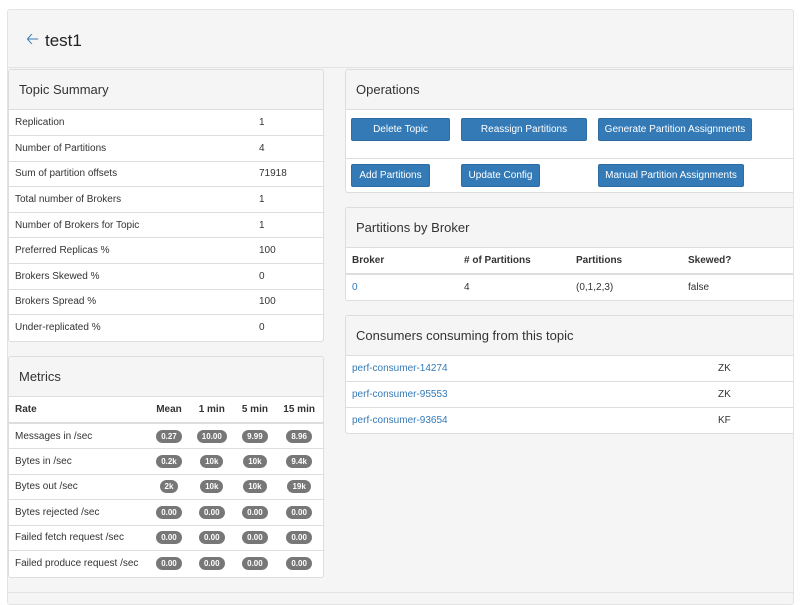 This screenshot has width=800, height=605. Describe the element at coordinates (166, 327) in the screenshot. I see `summary-row: Under-replicated % 0` at that location.